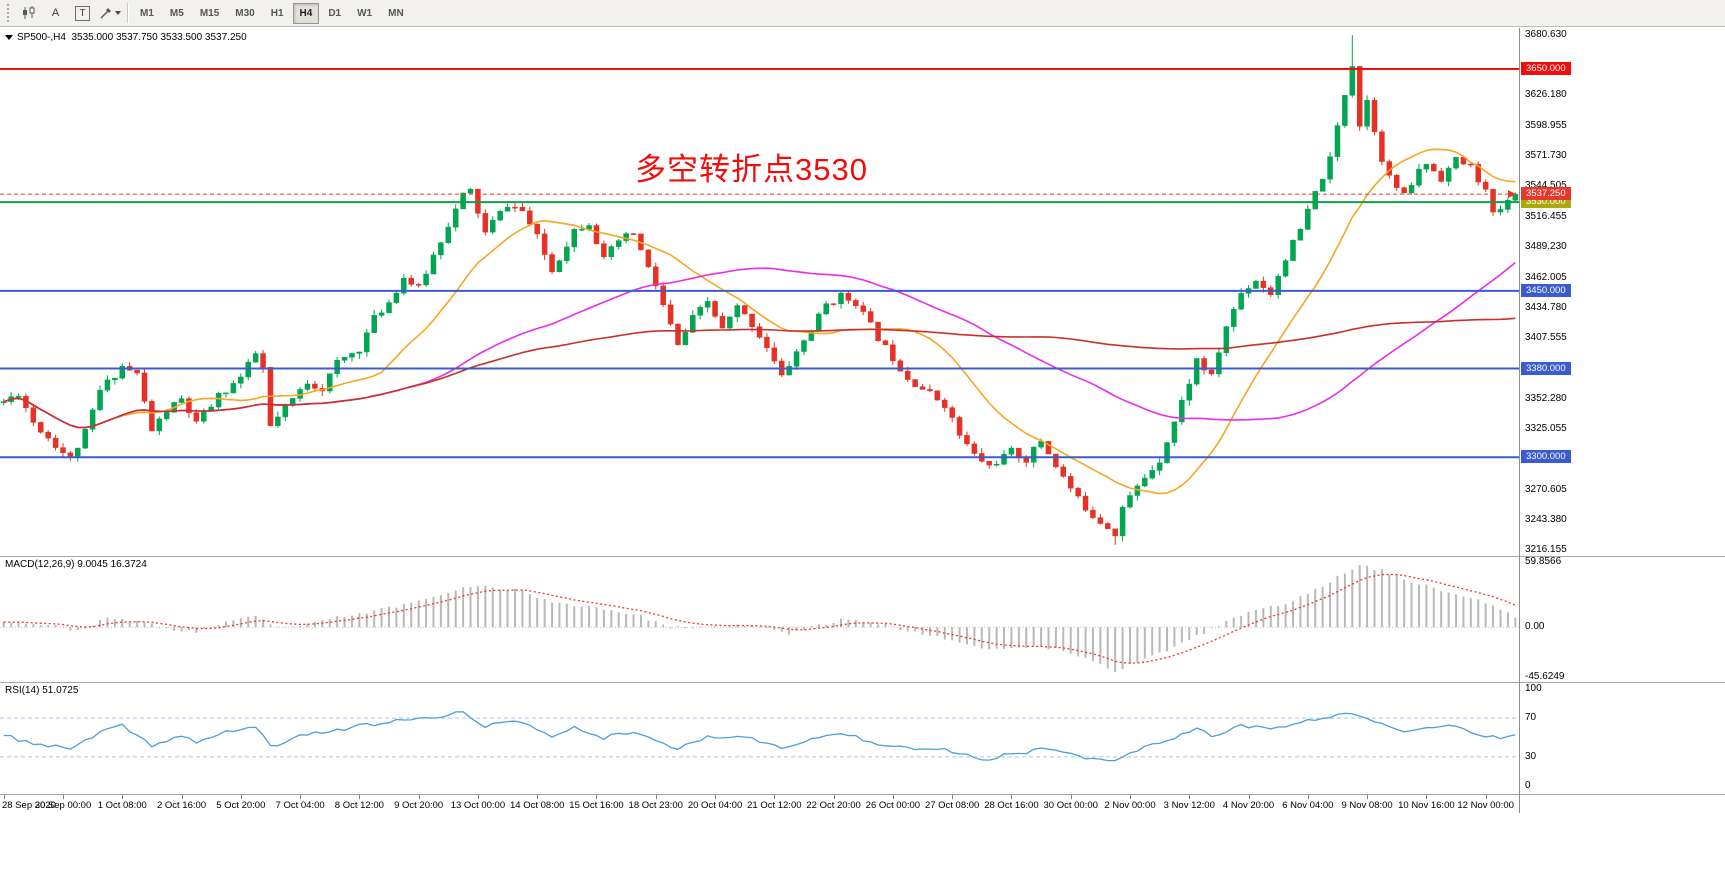  What do you see at coordinates (596, 805) in the screenshot?
I see `time-axis-label: 15 Oct 16:00` at bounding box center [596, 805].